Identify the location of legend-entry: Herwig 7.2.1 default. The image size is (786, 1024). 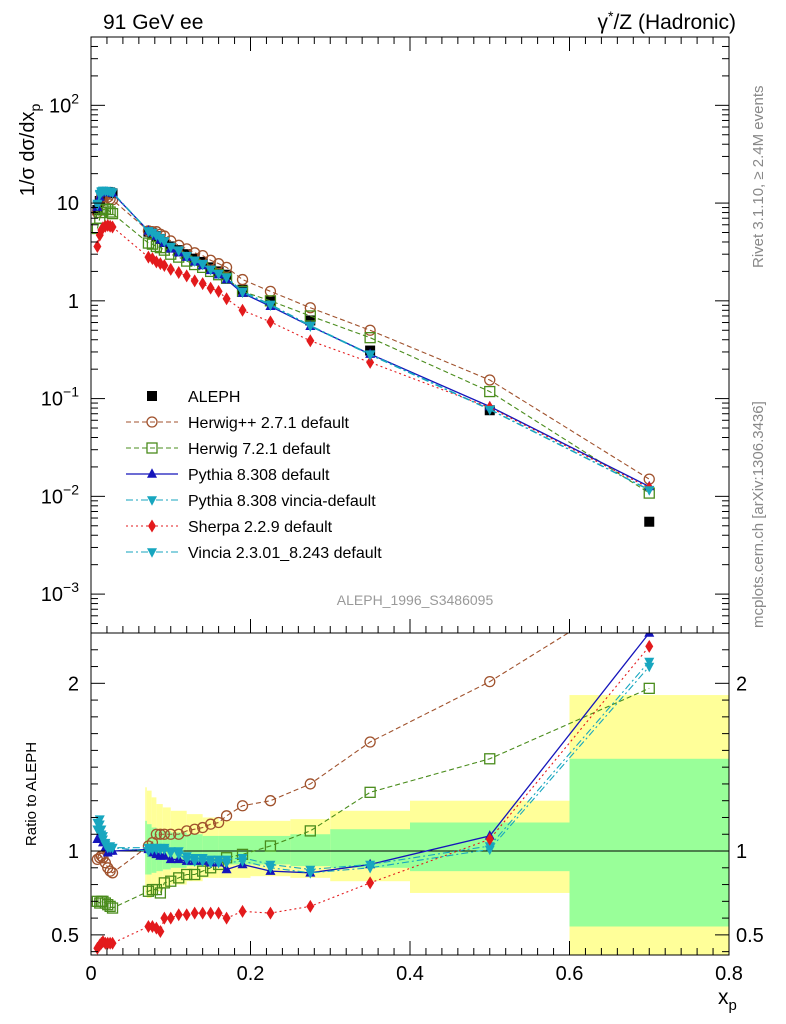
(228, 449).